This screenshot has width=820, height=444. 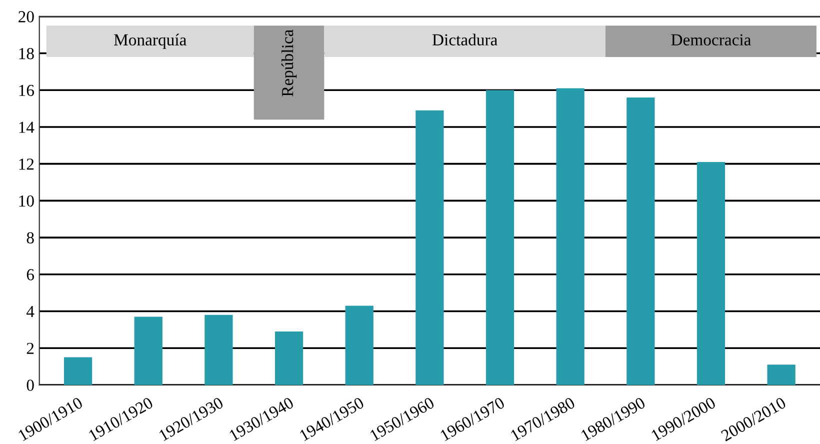 I want to click on y-tick-label: 20, so click(x=26, y=16).